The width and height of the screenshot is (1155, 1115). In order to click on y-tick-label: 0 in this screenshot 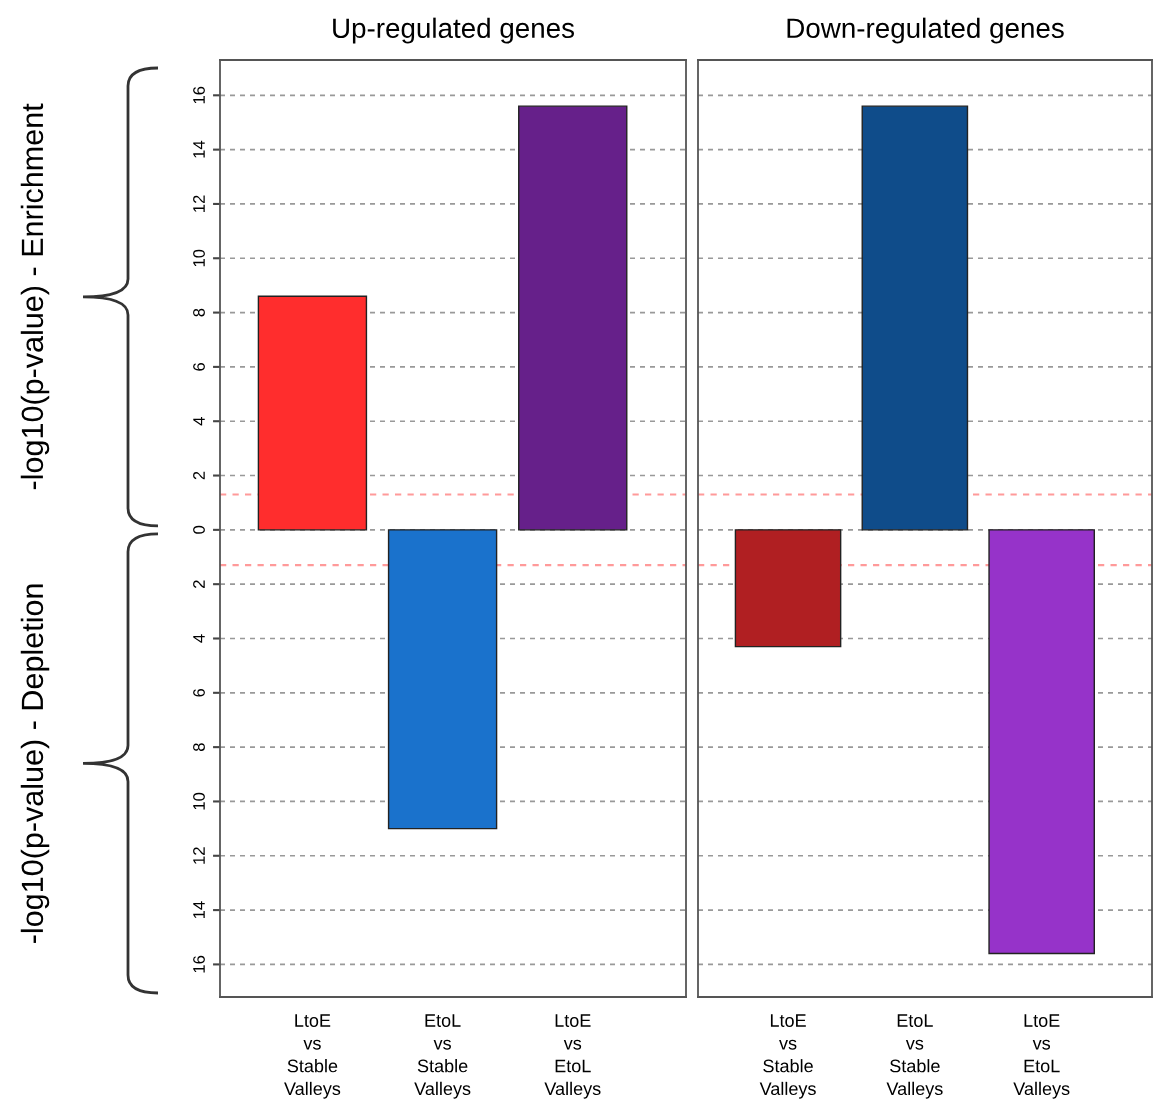, I will do `click(199, 529)`.